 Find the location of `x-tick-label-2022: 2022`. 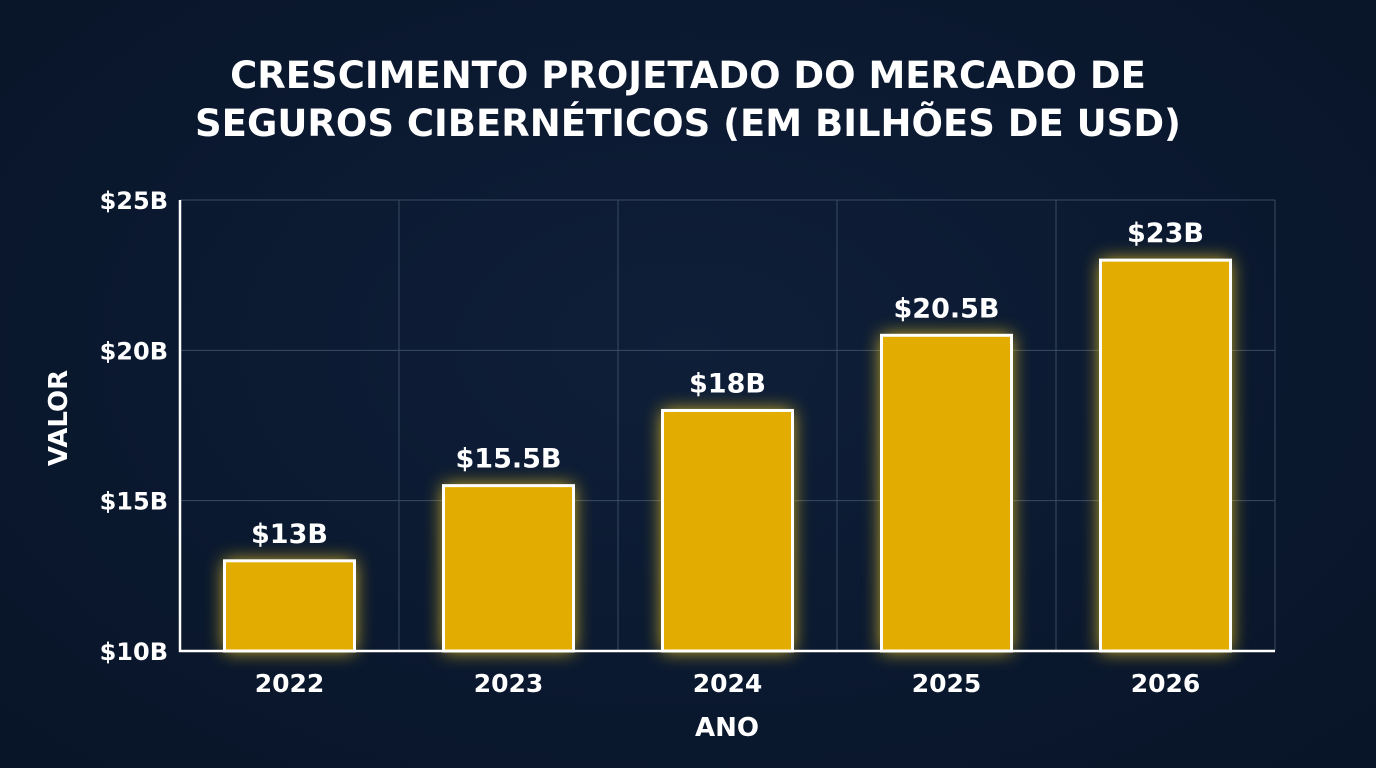

x-tick-label-2022: 2022 is located at coordinates (290, 683).